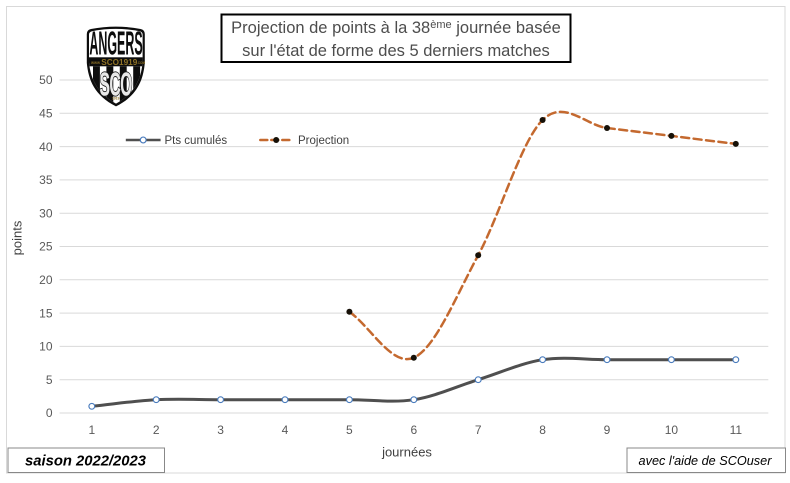 The width and height of the screenshot is (790, 483). Describe the element at coordinates (542, 430) in the screenshot. I see `svg-text: 8` at that location.